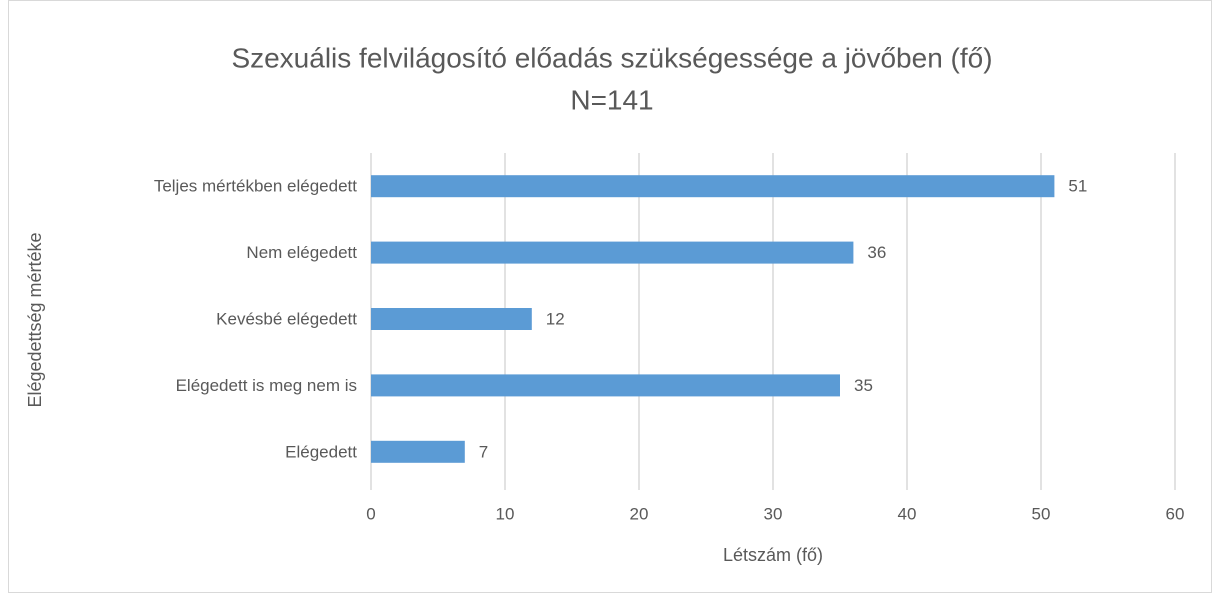  What do you see at coordinates (301, 252) in the screenshot?
I see `y-tick-label: Nem elégedett` at bounding box center [301, 252].